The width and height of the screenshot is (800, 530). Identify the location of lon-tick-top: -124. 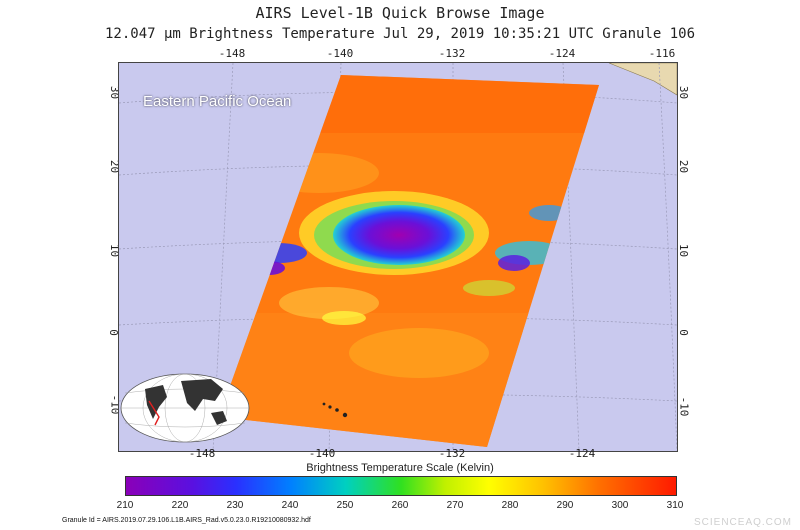
(562, 53).